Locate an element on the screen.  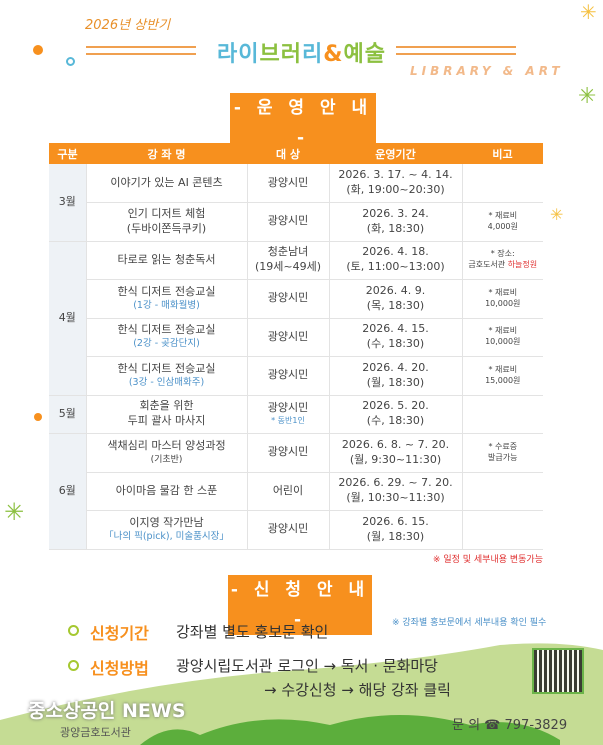
watermark: 중소상공인 NEWS is located at coordinates (107, 711).